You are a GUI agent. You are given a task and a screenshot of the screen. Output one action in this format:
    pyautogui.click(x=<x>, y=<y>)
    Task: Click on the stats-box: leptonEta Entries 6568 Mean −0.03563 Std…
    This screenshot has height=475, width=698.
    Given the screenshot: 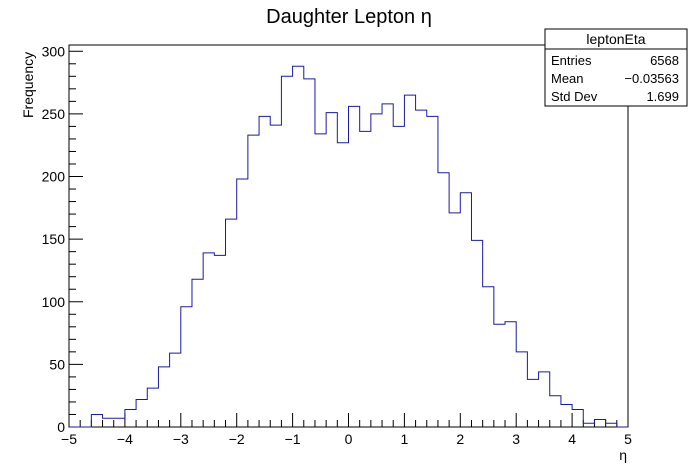 What is the action you would take?
    pyautogui.click(x=616, y=67)
    